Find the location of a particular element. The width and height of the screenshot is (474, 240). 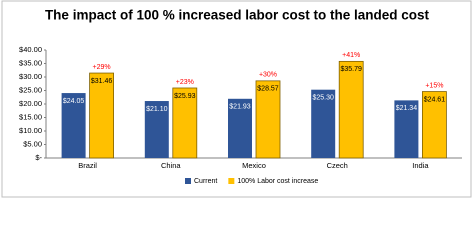

annotation: +29% is located at coordinates (102, 67).